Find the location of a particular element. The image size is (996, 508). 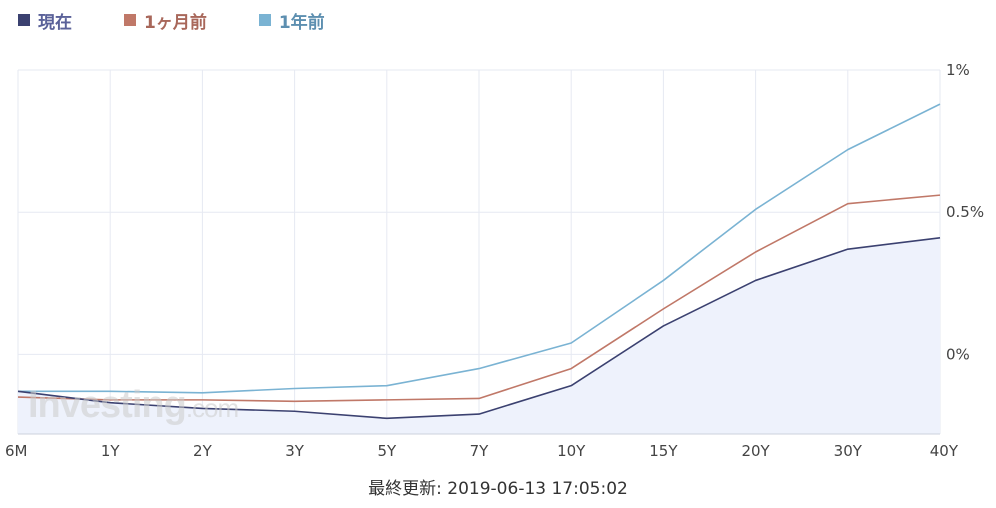

last-updated-label: 最終更新: 2019-06-13 17:05:02 is located at coordinates (498, 489).